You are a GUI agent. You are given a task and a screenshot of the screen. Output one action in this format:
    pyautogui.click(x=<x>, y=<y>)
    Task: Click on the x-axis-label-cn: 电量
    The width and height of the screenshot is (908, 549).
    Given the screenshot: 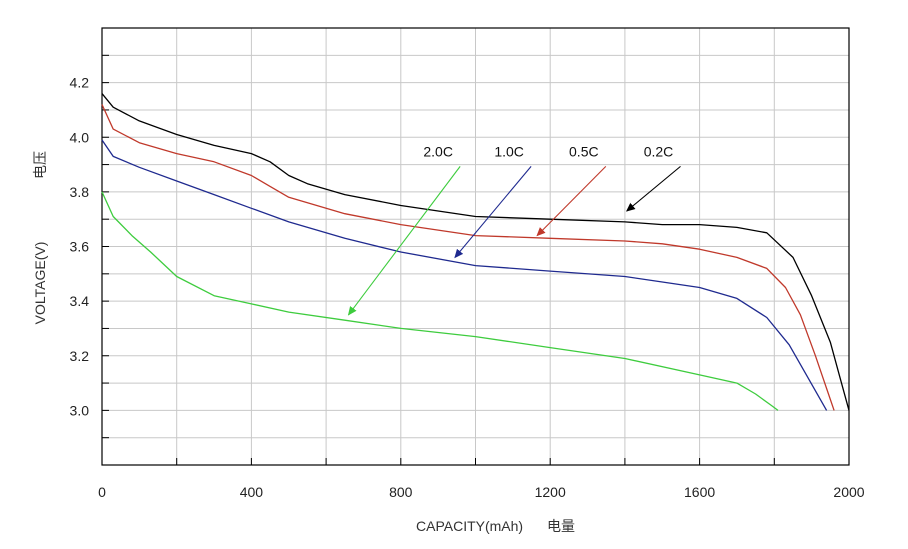 What is the action you would take?
    pyautogui.click(x=561, y=526)
    